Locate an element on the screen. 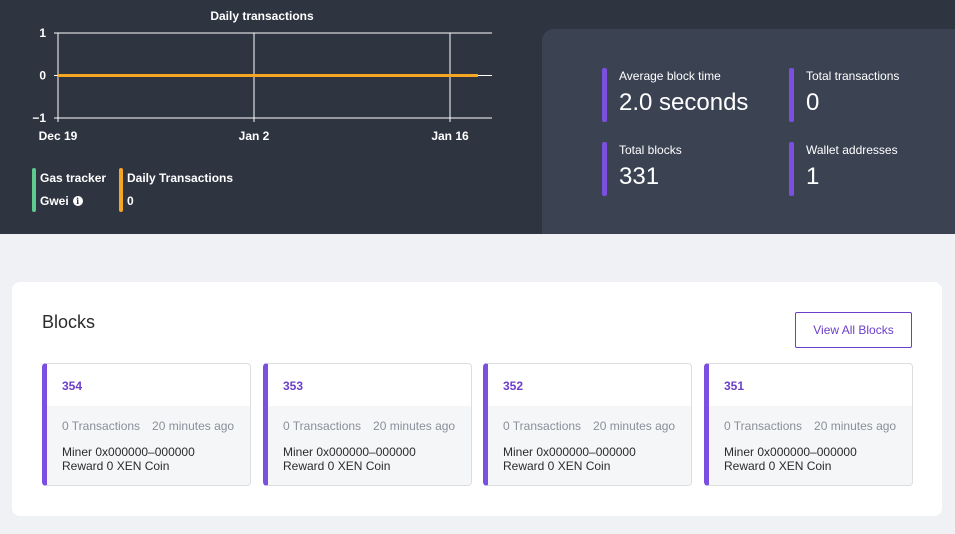 The image size is (955, 534). stat-value: 2.0 seconds is located at coordinates (684, 102).